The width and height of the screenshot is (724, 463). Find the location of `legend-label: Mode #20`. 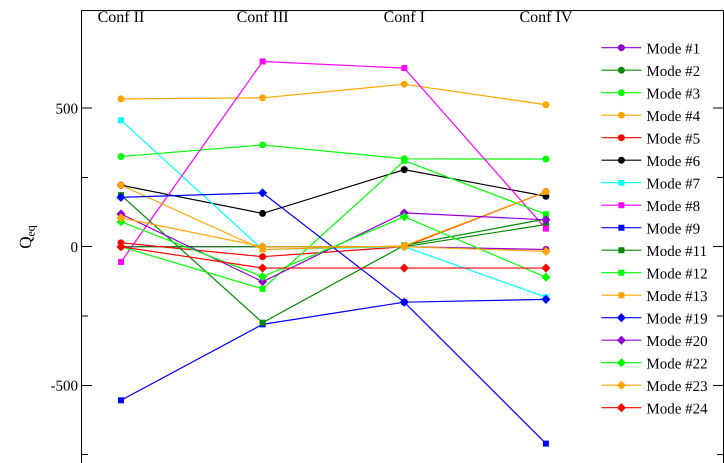

legend-label: Mode #20 is located at coordinates (677, 342).